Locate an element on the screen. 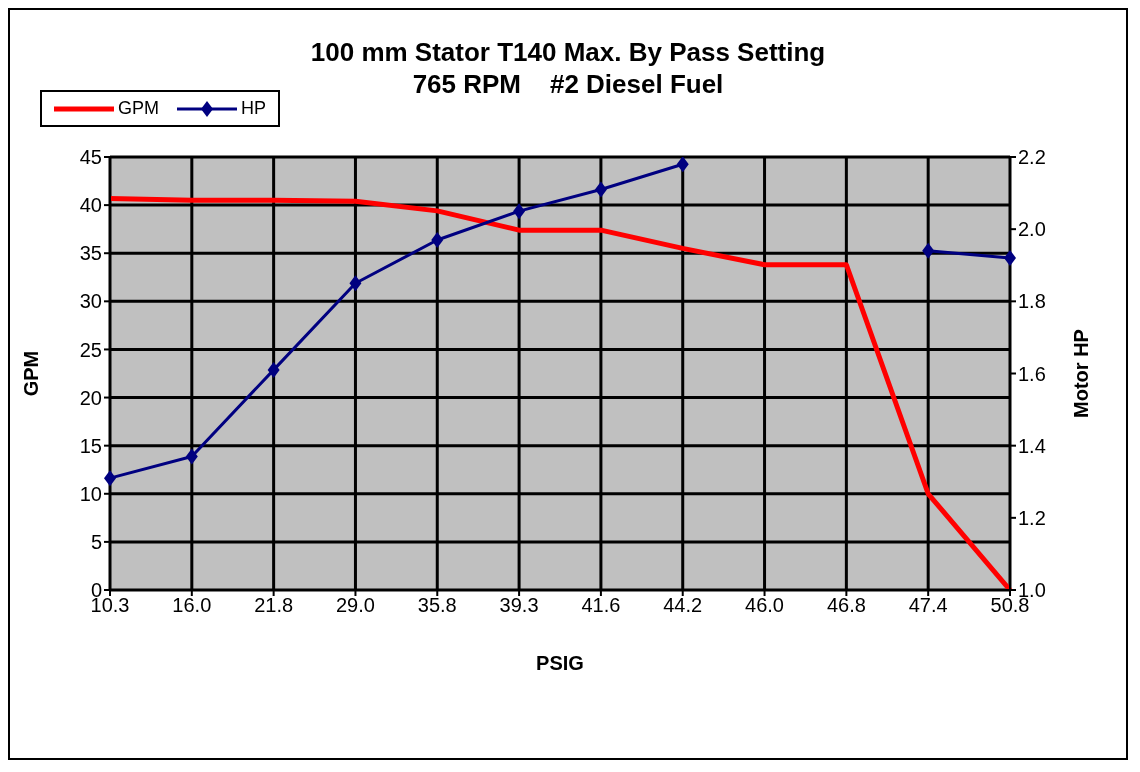 This screenshot has height=772, width=1140. x-tick-label: 35.8 is located at coordinates (437, 605).